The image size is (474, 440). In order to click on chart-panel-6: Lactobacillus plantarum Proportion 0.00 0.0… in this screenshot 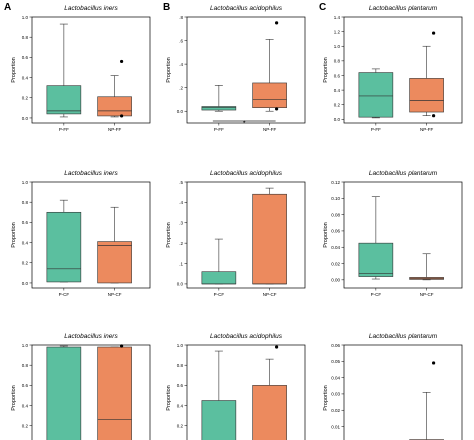, I will do `click(393, 233)`.